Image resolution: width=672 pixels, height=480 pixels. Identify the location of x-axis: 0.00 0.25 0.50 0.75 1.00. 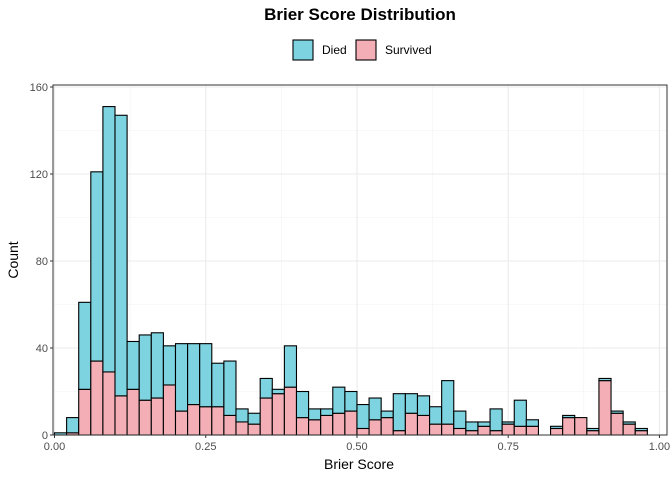
(357, 444).